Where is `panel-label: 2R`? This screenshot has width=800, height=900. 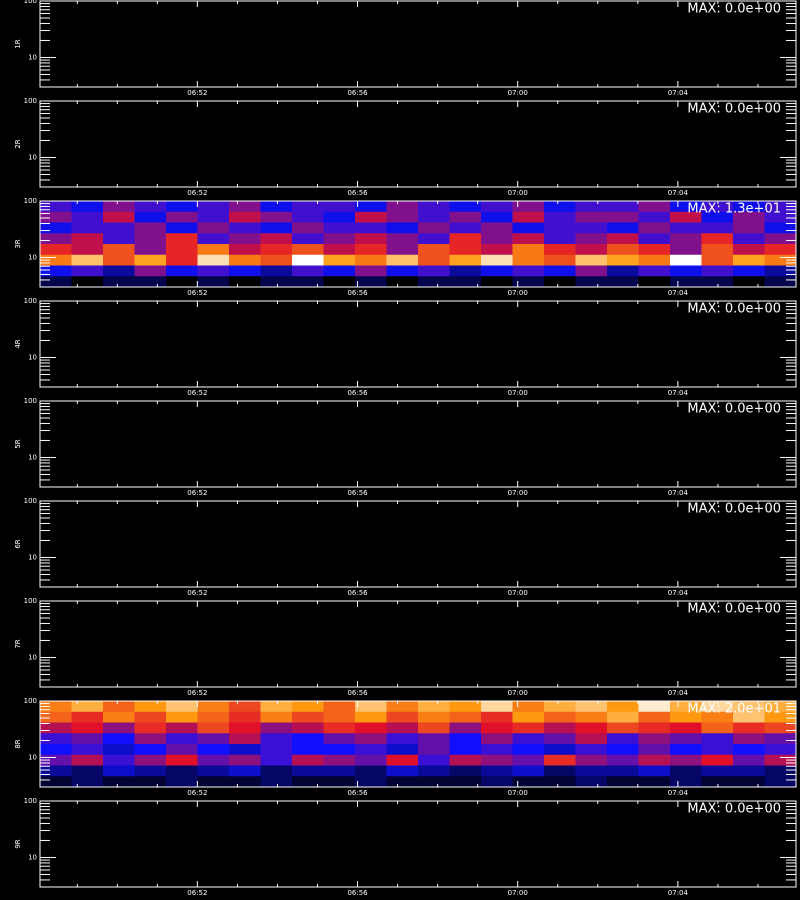 panel-label: 2R is located at coordinates (18, 143).